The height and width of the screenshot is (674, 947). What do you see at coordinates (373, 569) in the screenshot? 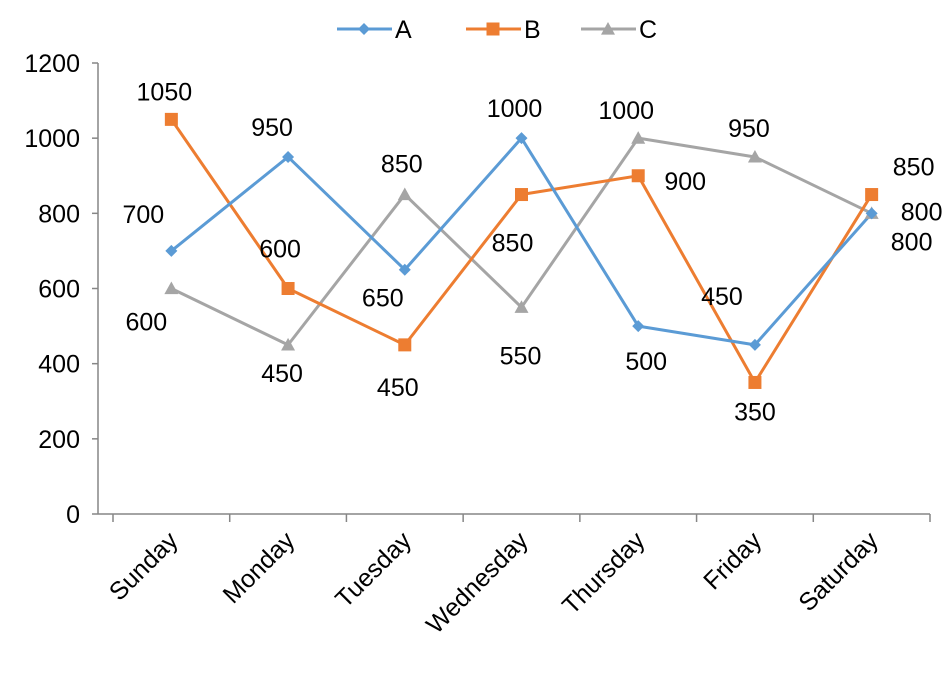
I see `x-tick-label: Tuesday` at bounding box center [373, 569].